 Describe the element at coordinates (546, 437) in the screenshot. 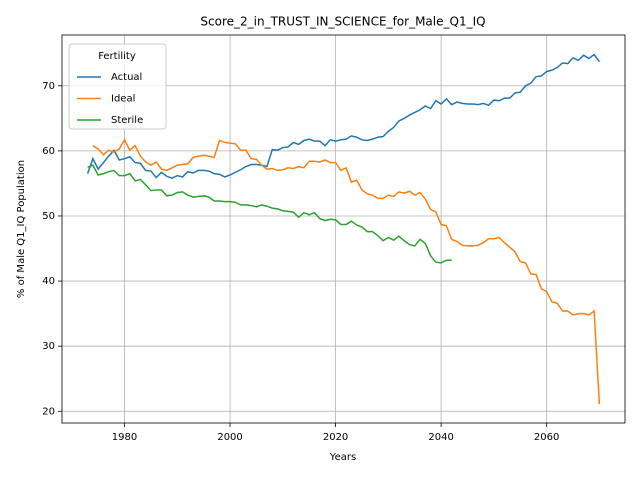

I see `x-tick-label: 2060` at that location.